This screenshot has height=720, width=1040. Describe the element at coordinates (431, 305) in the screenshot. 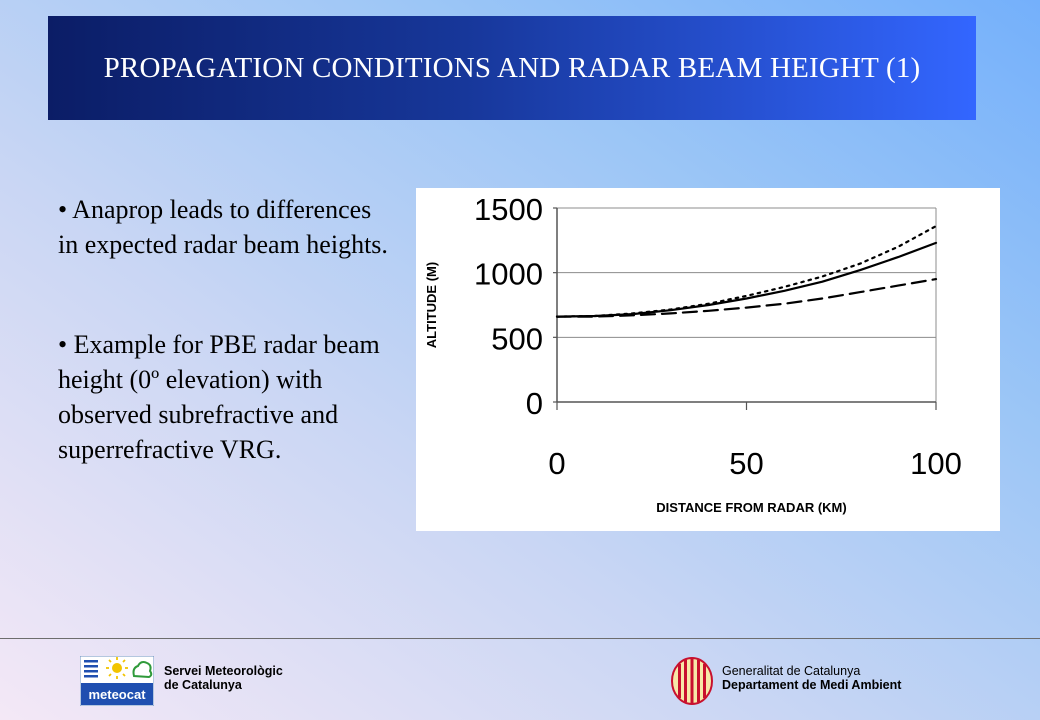

I see `y-axis-title: ALTITUDE (M)` at that location.